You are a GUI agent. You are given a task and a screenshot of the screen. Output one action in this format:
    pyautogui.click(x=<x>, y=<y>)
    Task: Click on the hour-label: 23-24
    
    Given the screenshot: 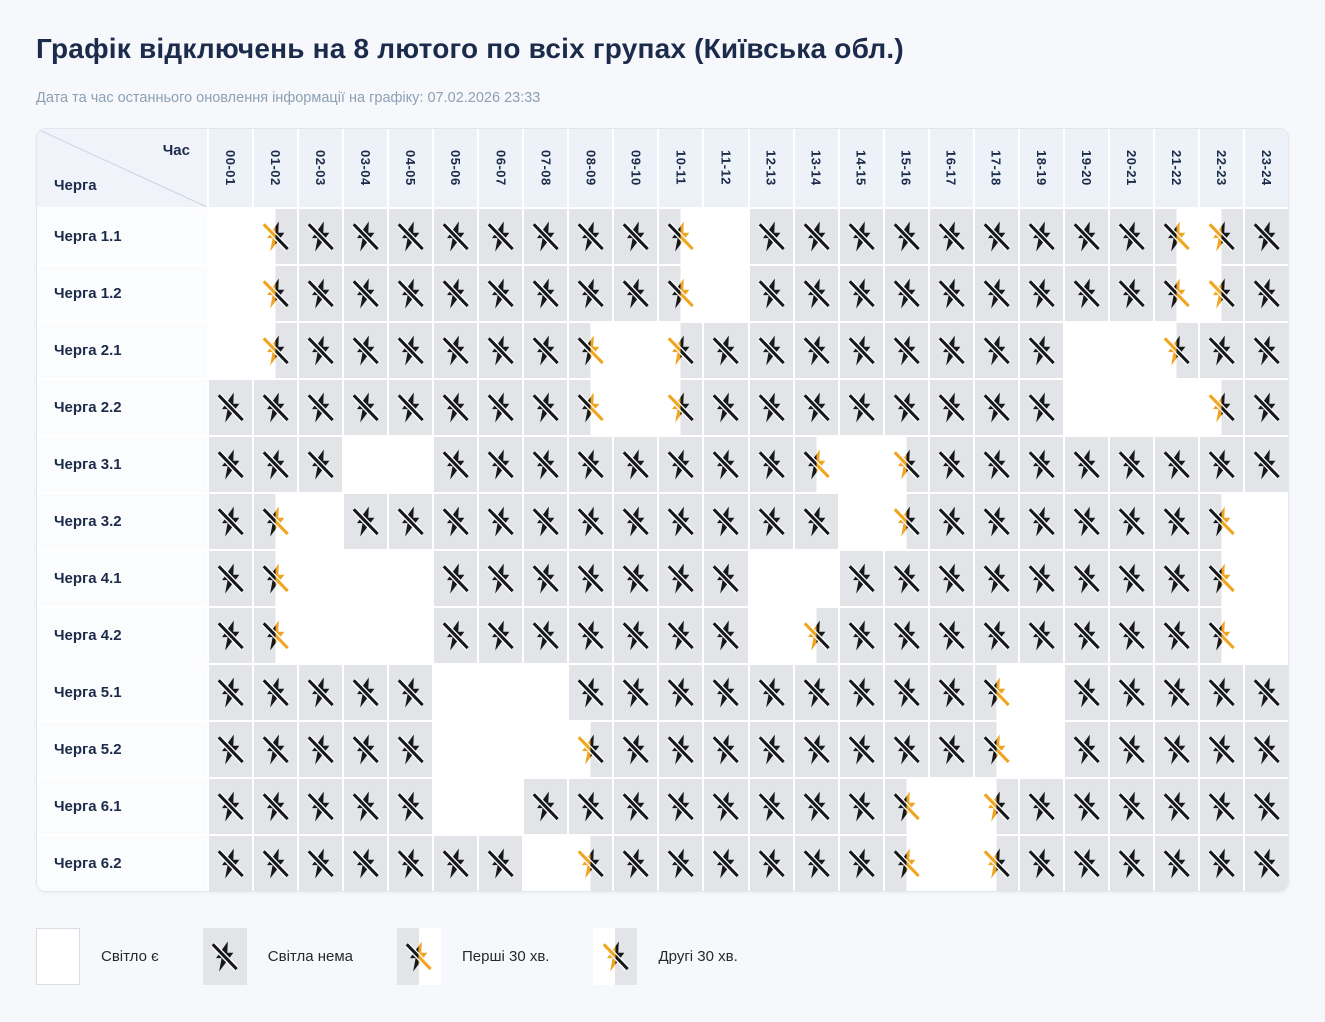 What is the action you would take?
    pyautogui.click(x=1266, y=168)
    